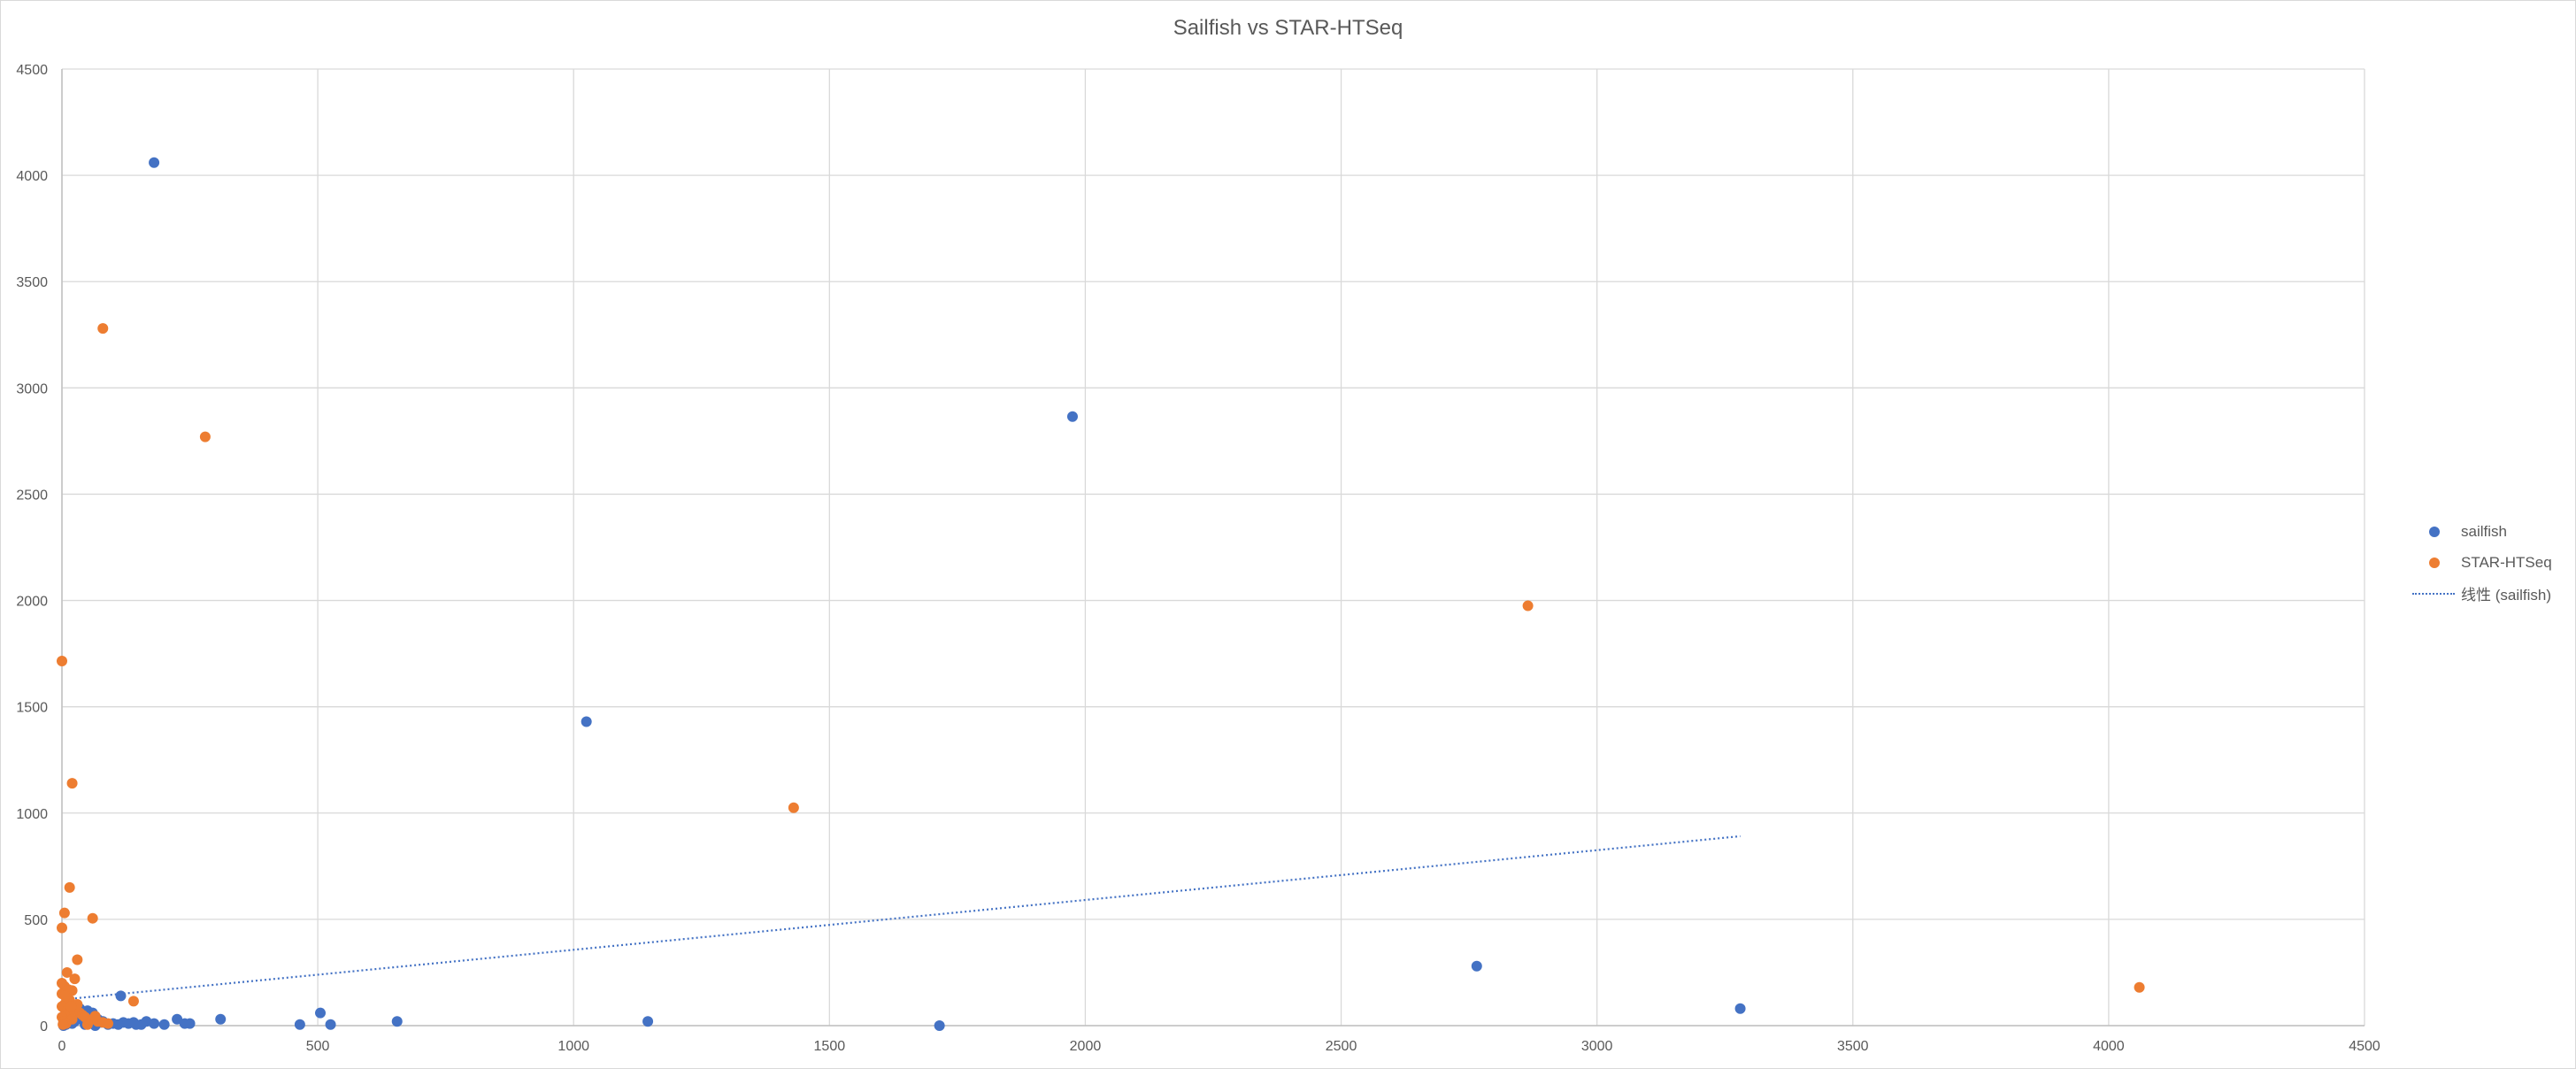  I want to click on trendline-sailfish, so click(901, 917).